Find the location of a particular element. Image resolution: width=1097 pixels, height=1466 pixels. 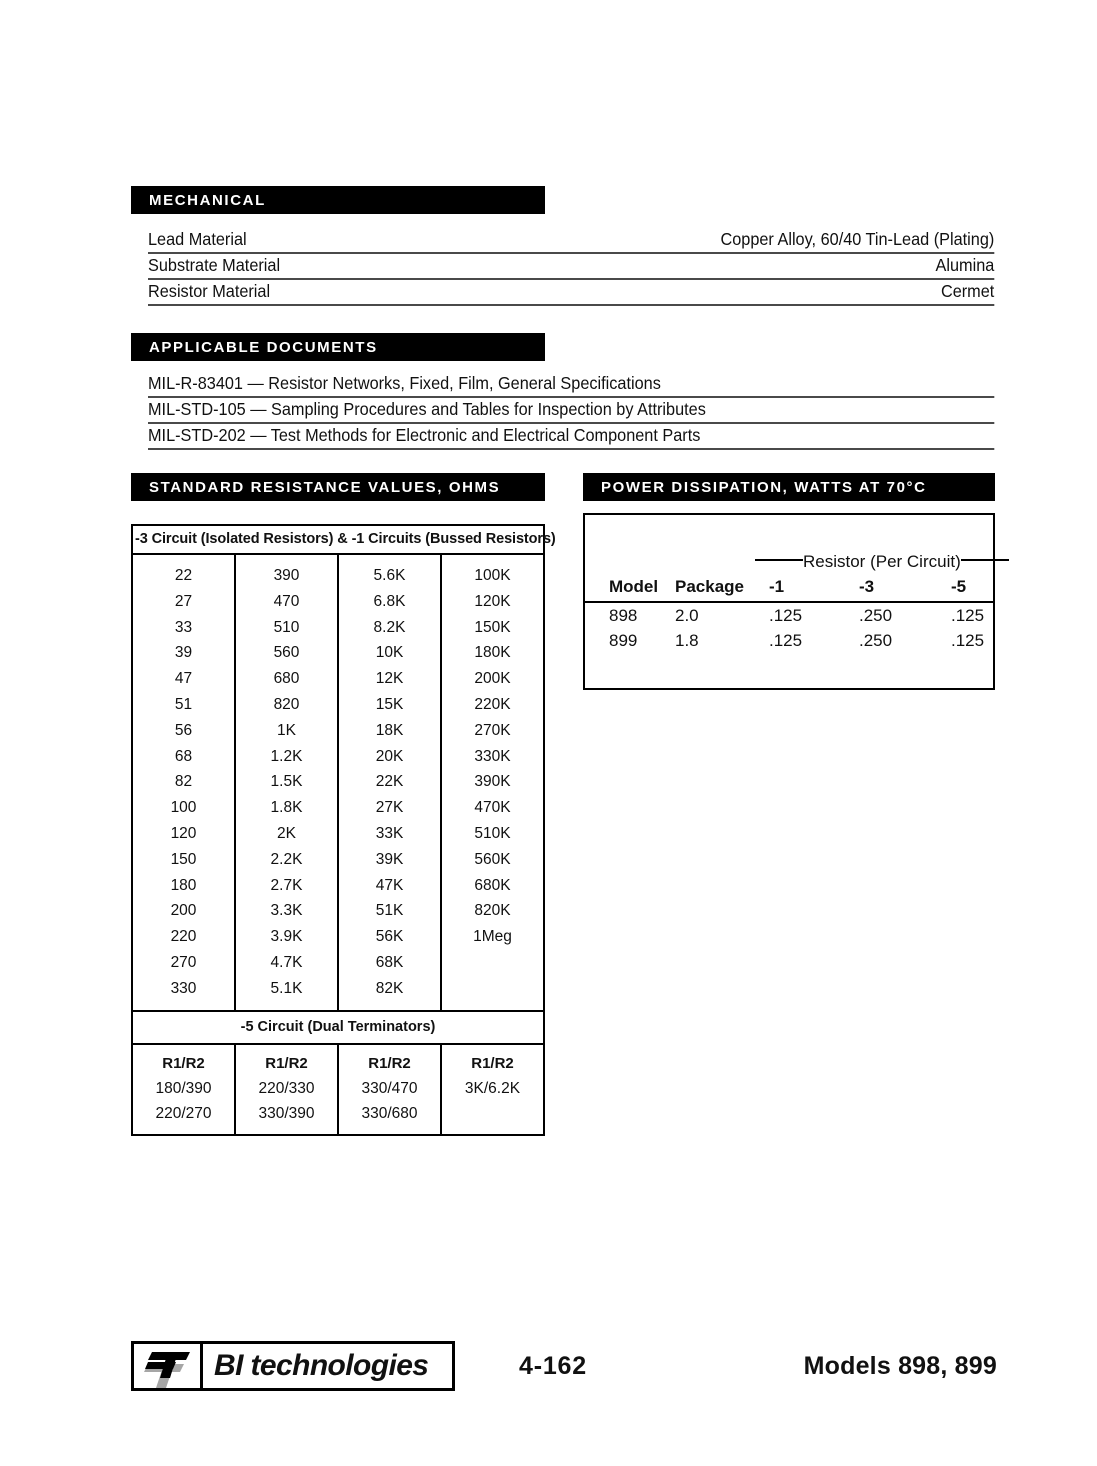

dual-value: 180/390 is located at coordinates (183, 1088).